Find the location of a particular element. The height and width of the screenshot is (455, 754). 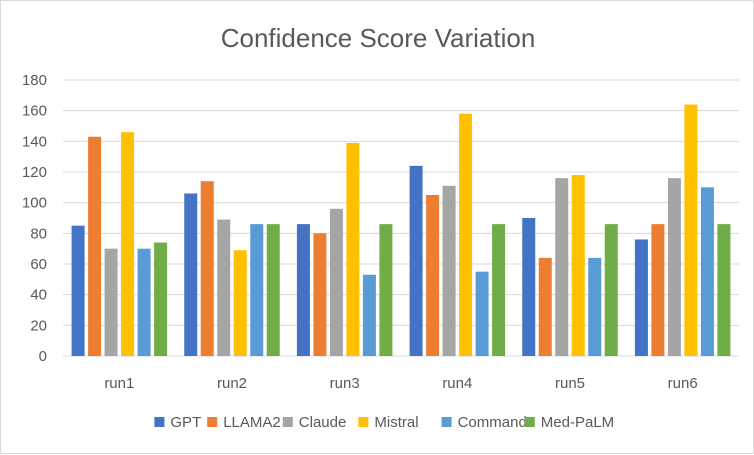

legend-item-gpt: GPT is located at coordinates (177, 422).